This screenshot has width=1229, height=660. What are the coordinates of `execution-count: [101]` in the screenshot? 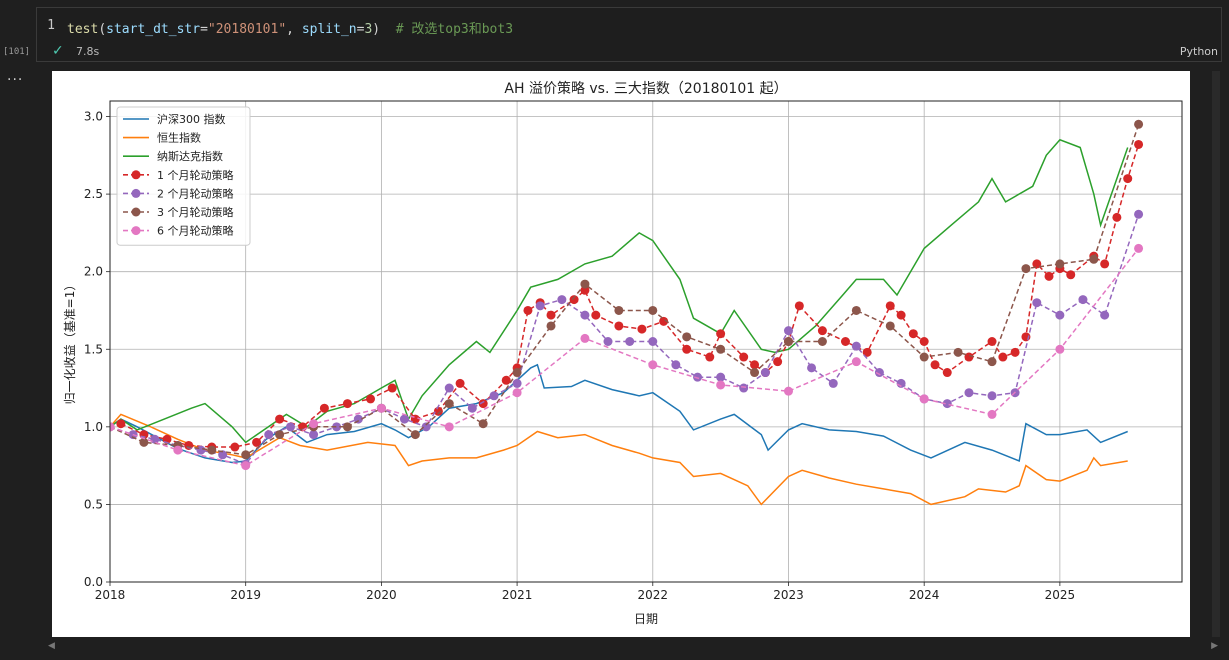 It's located at (17, 52).